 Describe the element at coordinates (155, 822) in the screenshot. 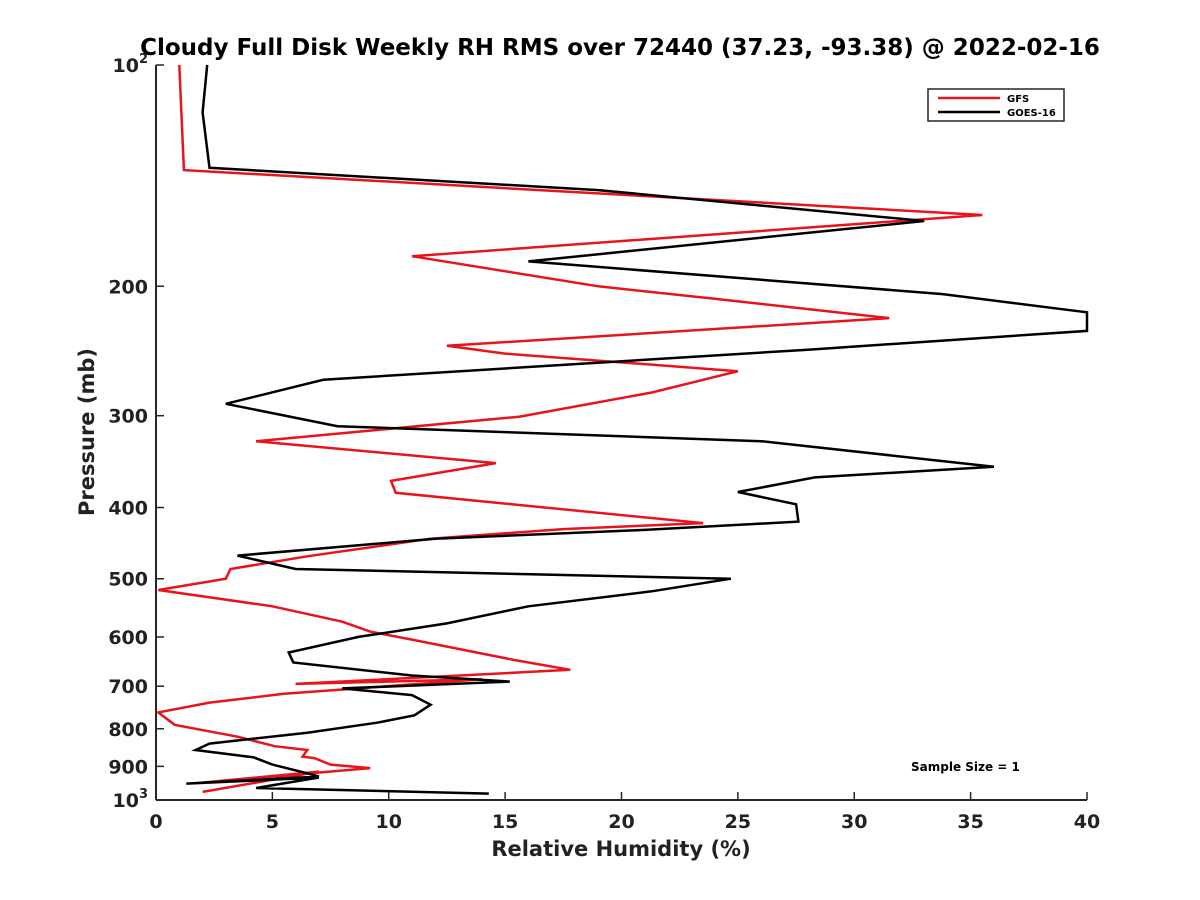

I see `x-tick-label: 0` at that location.